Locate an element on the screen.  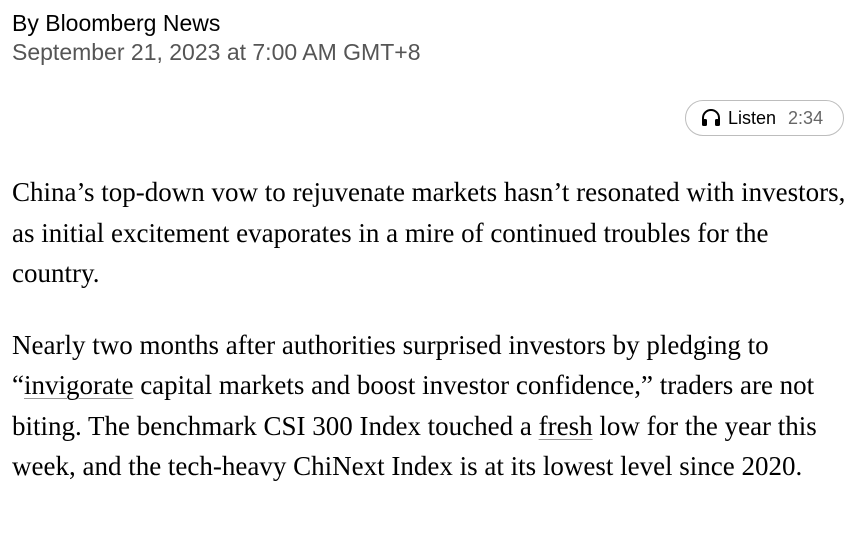
fresh-link: fresh is located at coordinates (565, 425).